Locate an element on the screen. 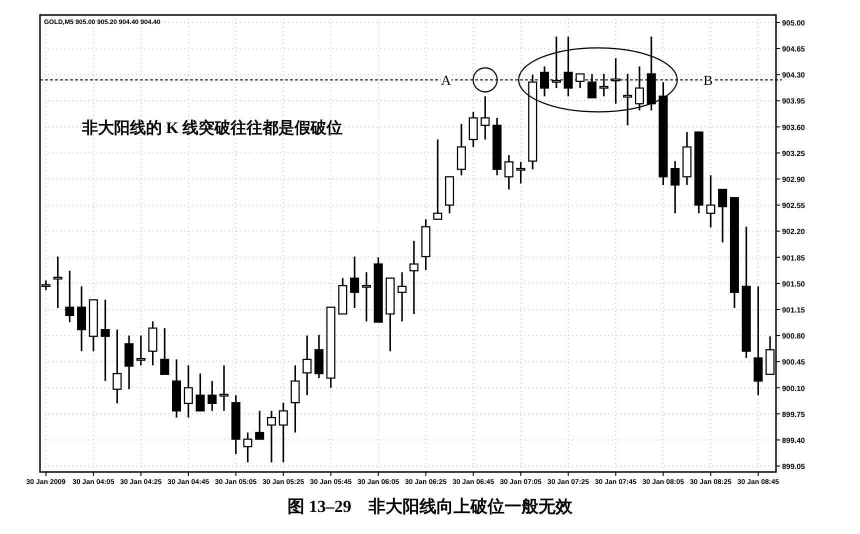  title: 图 13–29 非大阳线向上破位一般无效 is located at coordinates (430, 506).